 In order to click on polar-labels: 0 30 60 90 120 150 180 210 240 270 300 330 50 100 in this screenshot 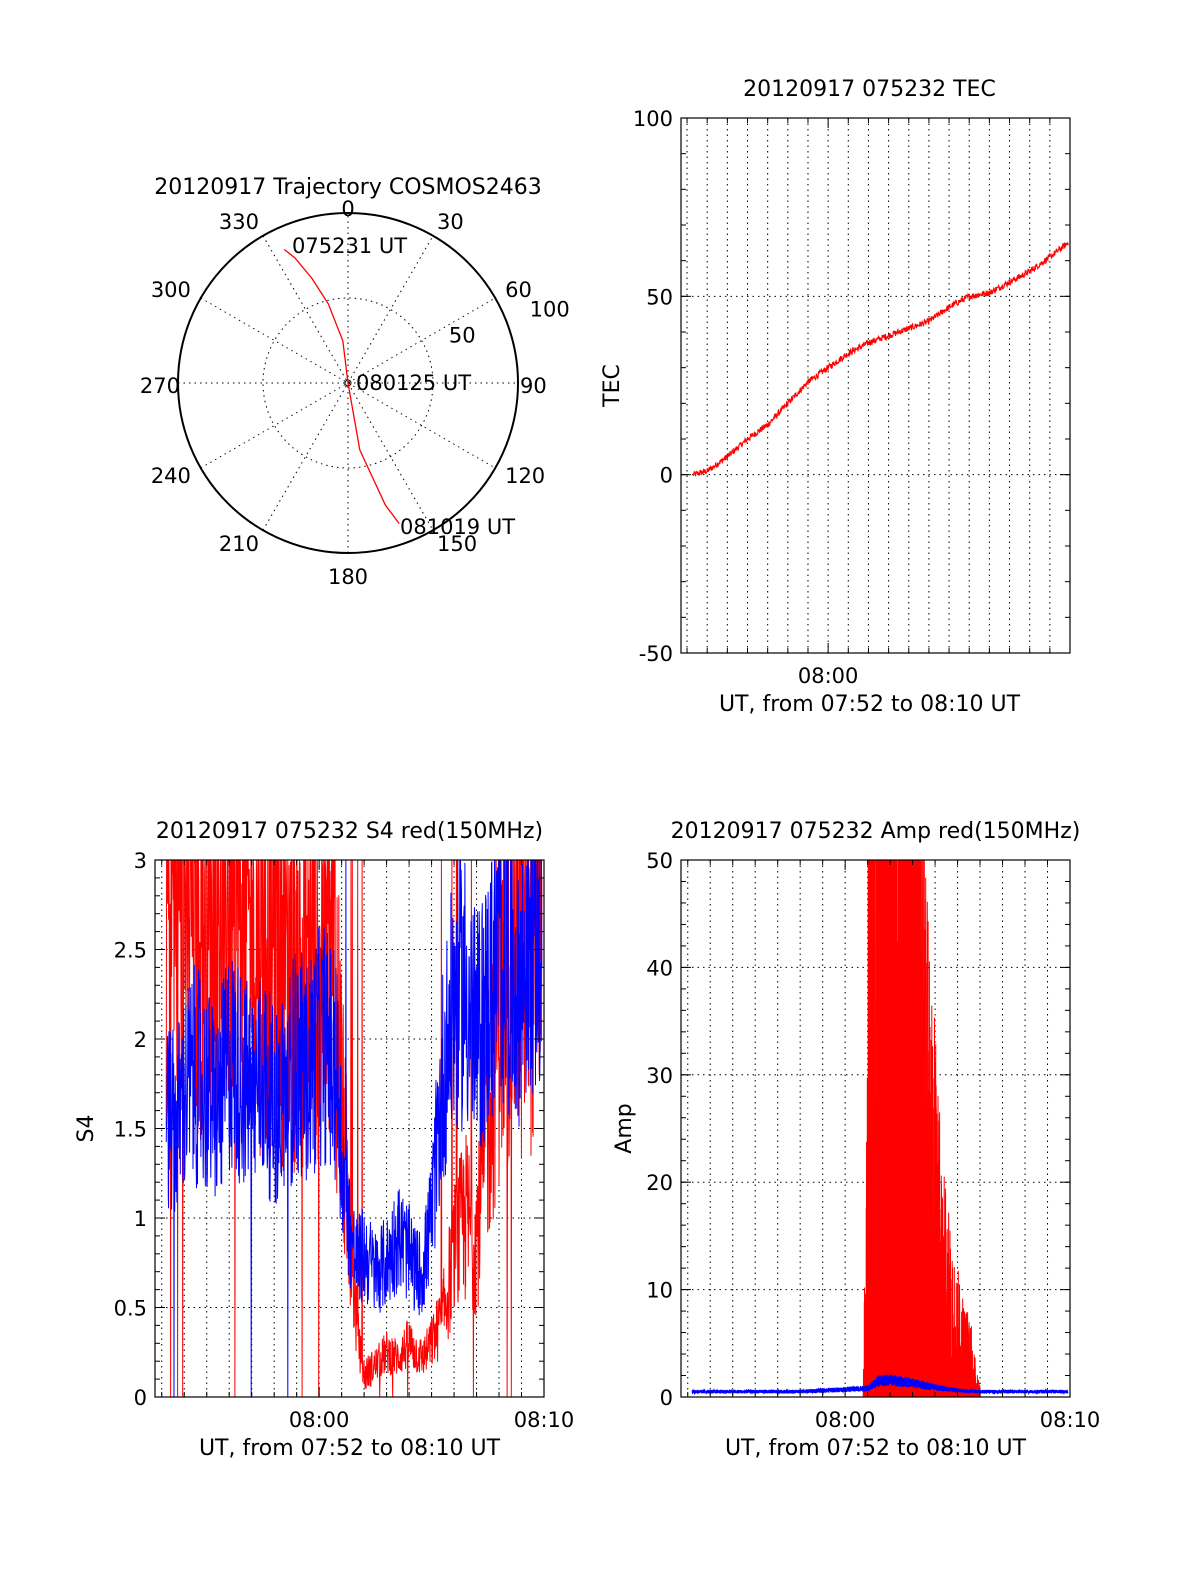, I will do `click(355, 393)`.